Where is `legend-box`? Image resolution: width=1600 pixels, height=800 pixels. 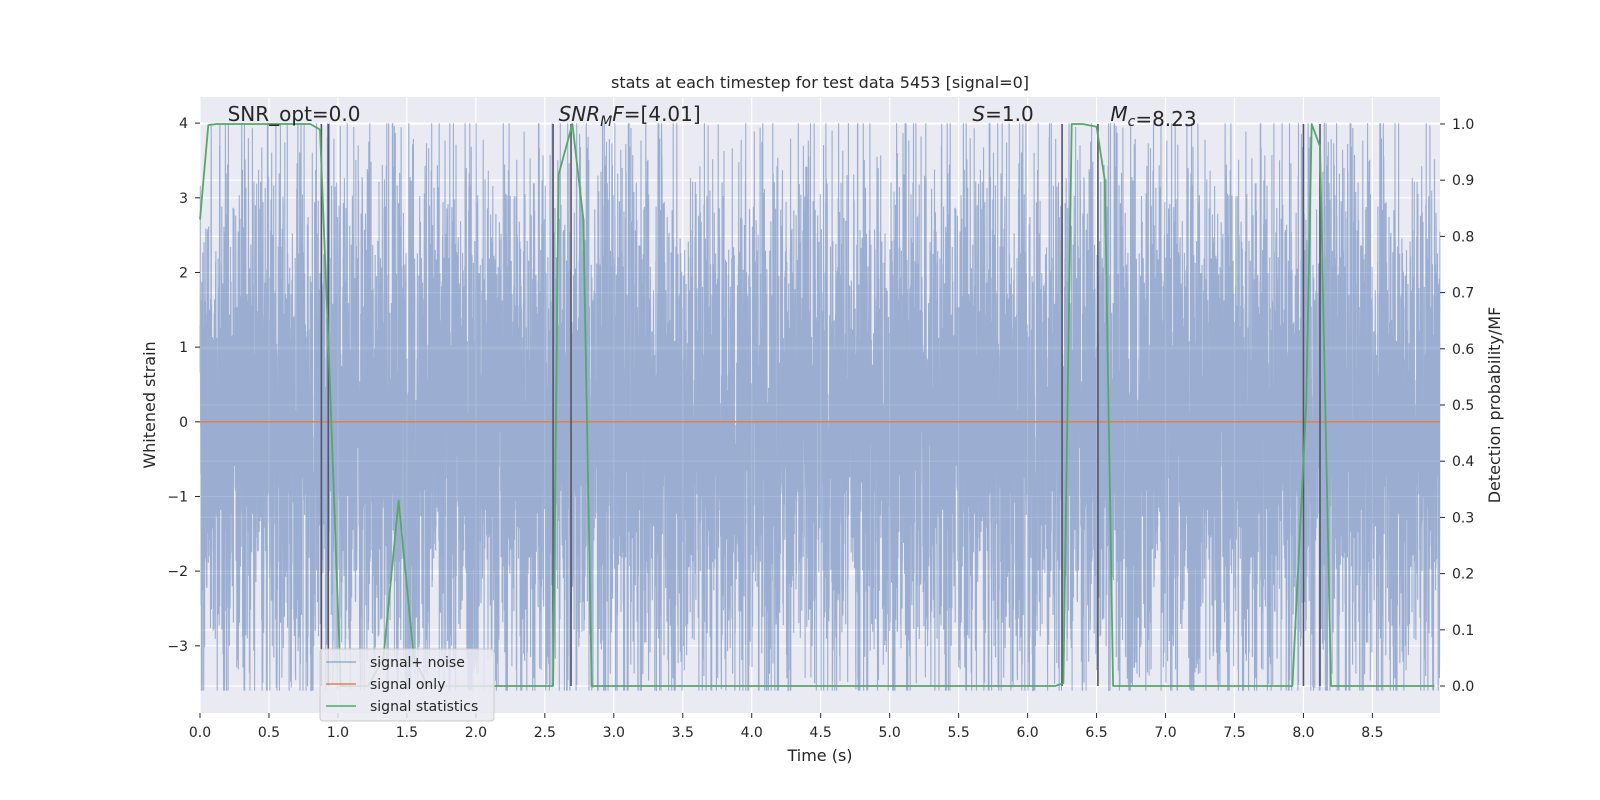 legend-box is located at coordinates (407, 685).